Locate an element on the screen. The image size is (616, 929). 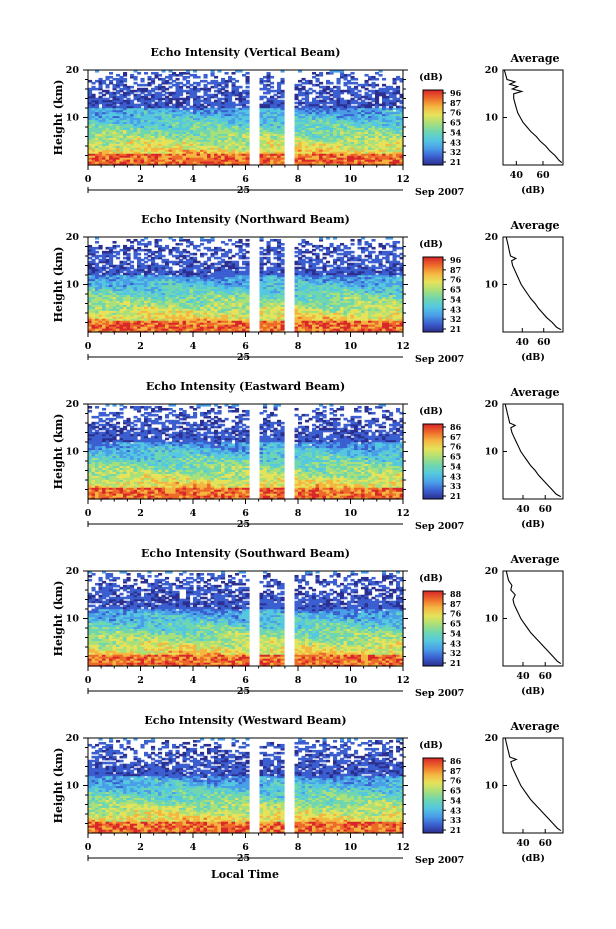
x-tick-label: 2 is located at coordinates (140, 179).